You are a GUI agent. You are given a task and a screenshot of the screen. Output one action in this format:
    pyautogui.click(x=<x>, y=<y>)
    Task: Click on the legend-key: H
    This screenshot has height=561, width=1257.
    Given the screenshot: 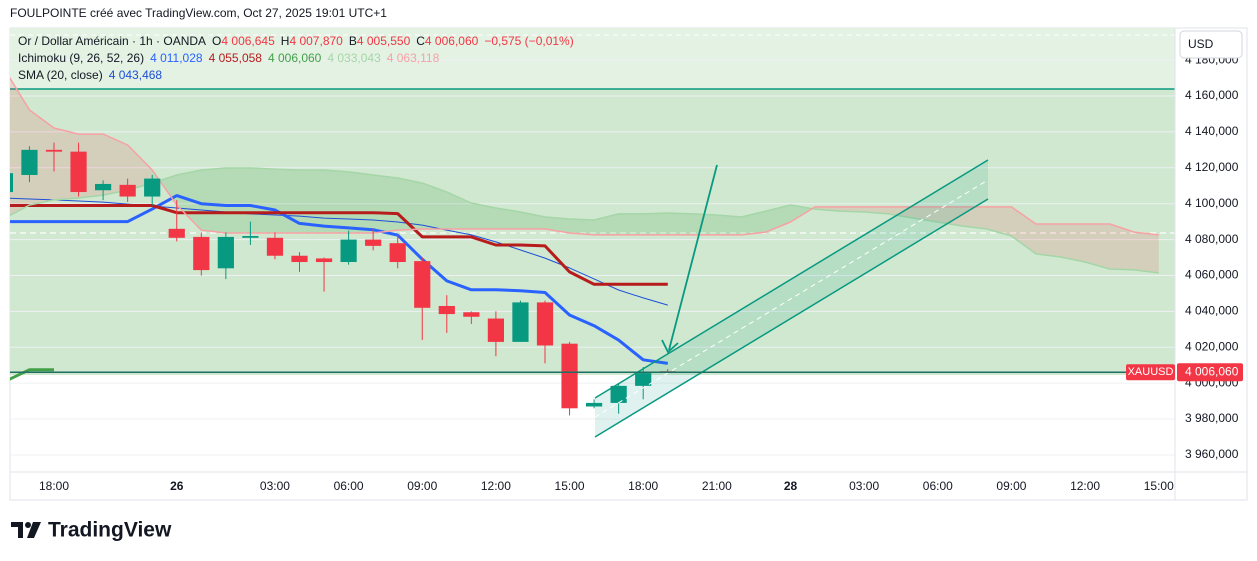 What is the action you would take?
    pyautogui.click(x=285, y=41)
    